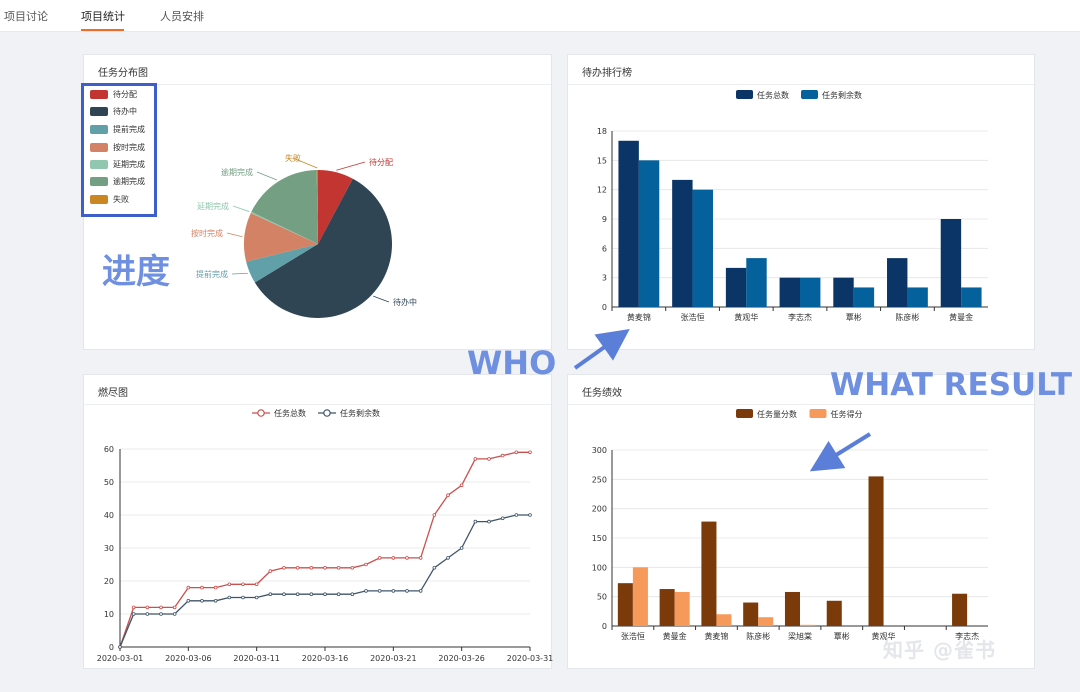 This screenshot has height=692, width=1080. Describe the element at coordinates (26, 16) in the screenshot. I see `tab-project-discussion: 项目讨论` at that location.